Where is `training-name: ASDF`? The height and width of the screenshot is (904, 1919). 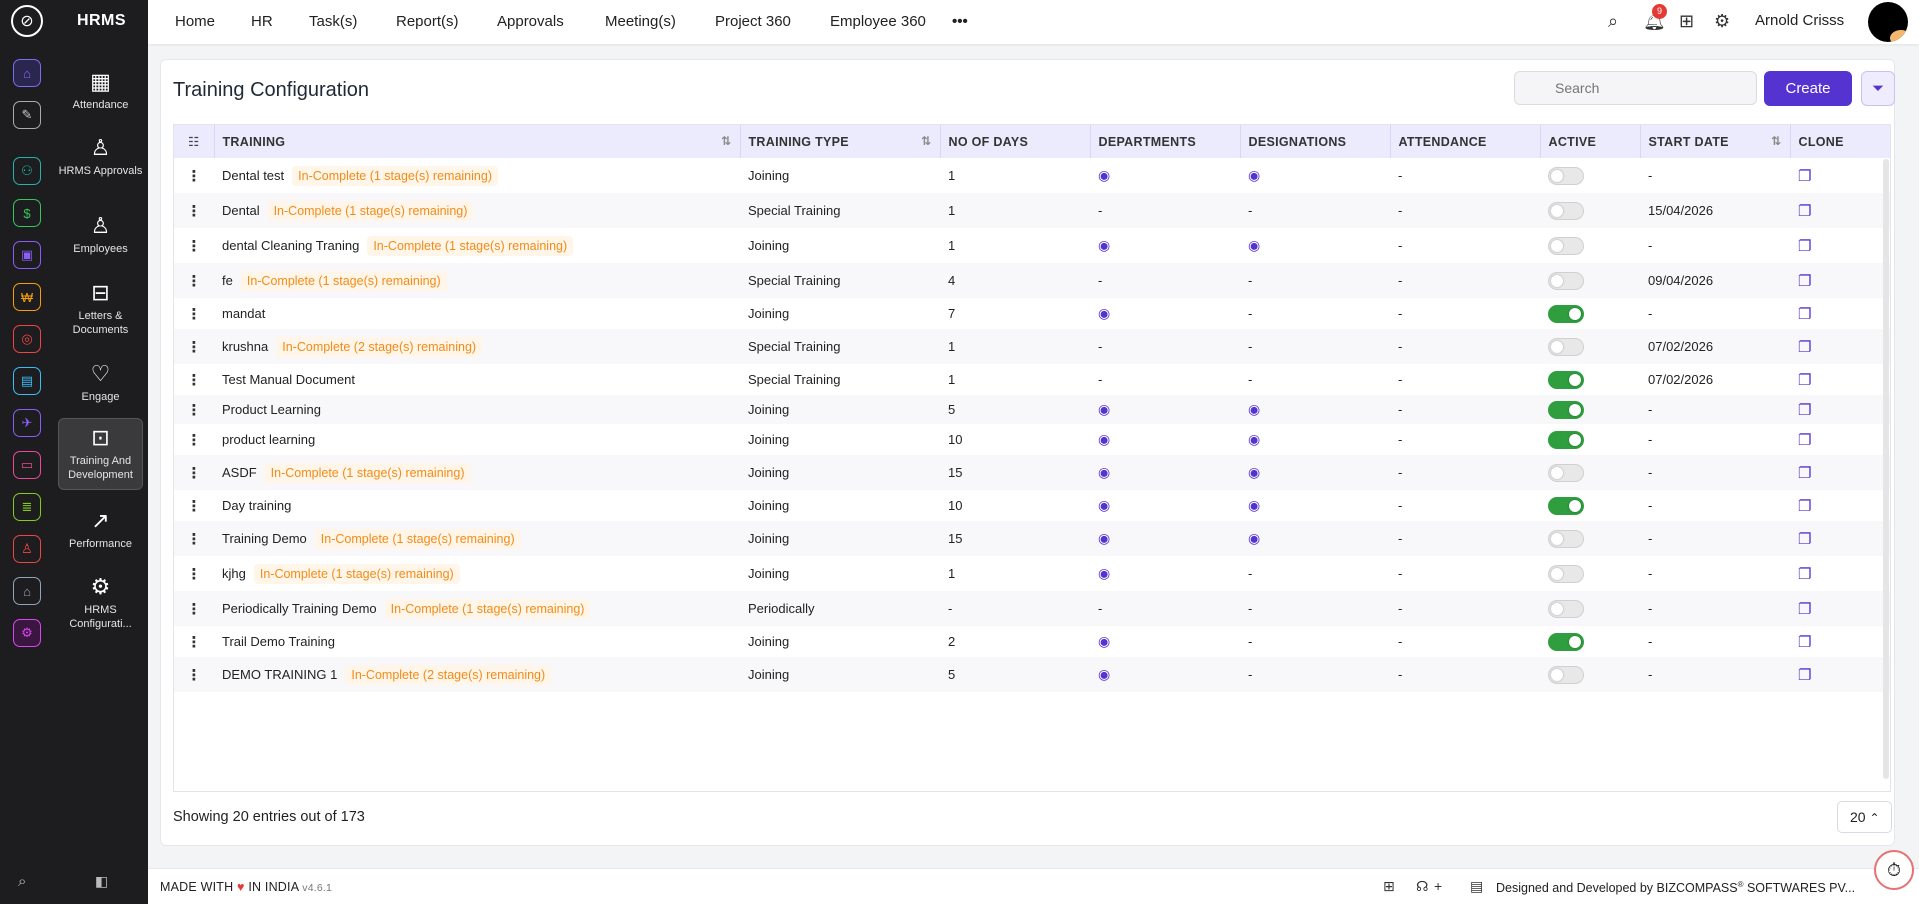 training-name: ASDF is located at coordinates (239, 472).